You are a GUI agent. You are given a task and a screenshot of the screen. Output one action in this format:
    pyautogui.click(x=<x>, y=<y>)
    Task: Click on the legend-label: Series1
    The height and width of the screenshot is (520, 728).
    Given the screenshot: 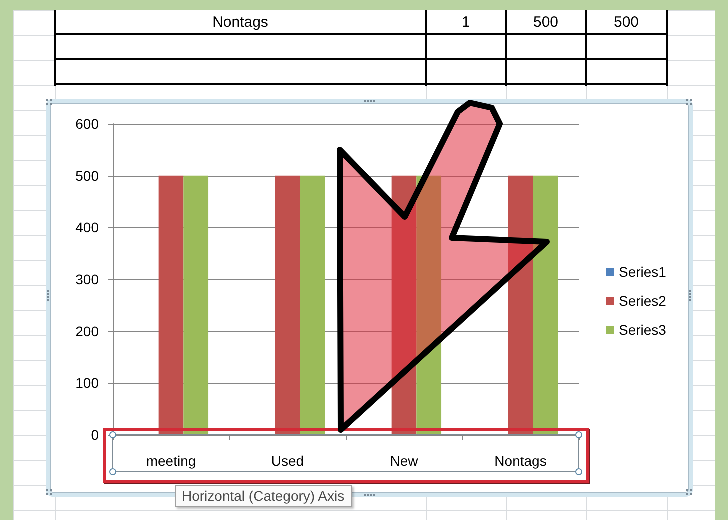 What is the action you would take?
    pyautogui.click(x=643, y=272)
    